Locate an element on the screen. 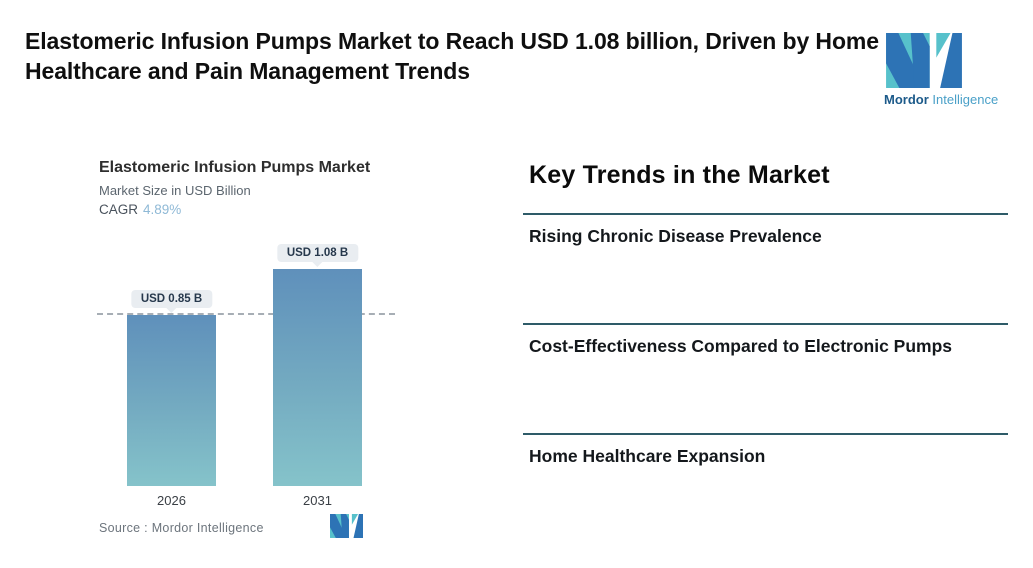 The width and height of the screenshot is (1033, 568). chart-subtitle: Market Size in USD Billion is located at coordinates (175, 190).